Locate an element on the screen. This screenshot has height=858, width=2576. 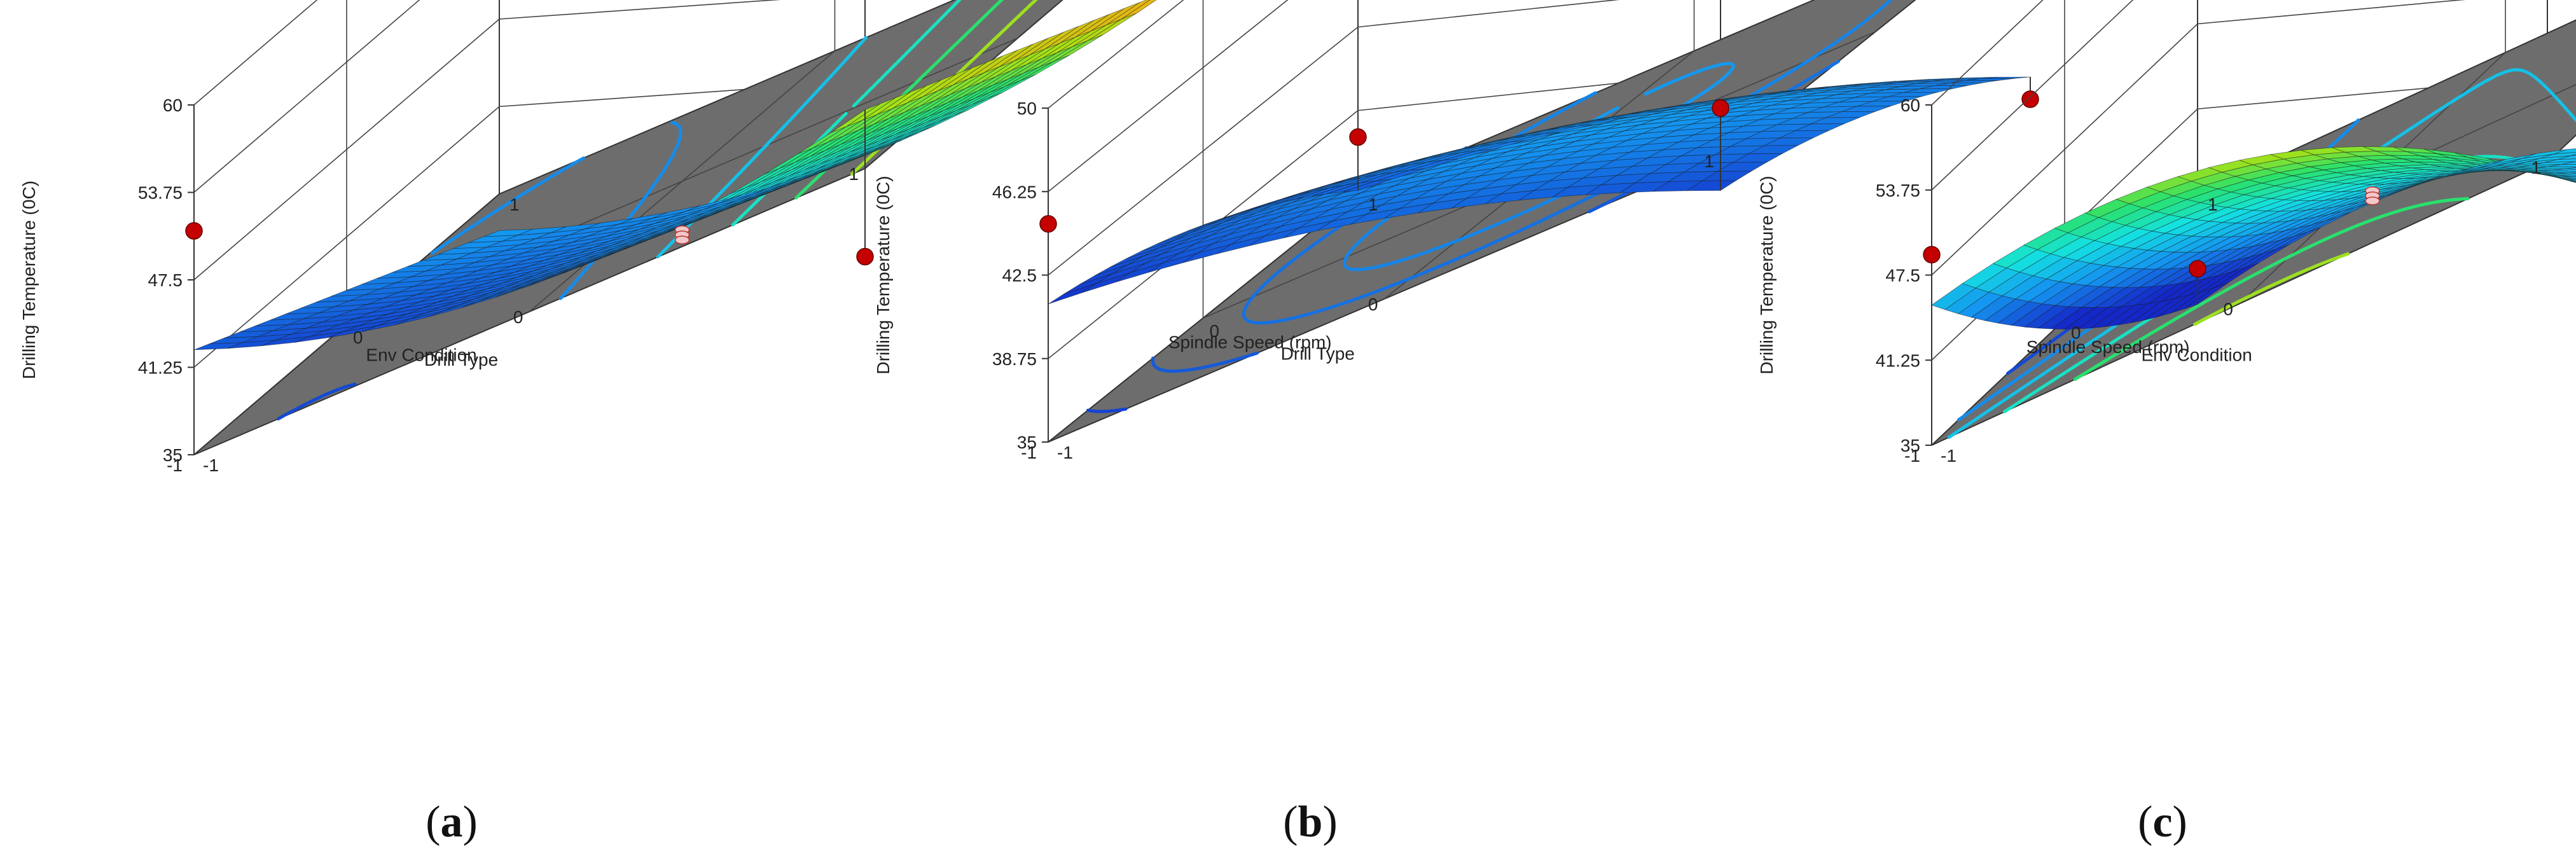
caption-letter: c is located at coordinates (2162, 823).